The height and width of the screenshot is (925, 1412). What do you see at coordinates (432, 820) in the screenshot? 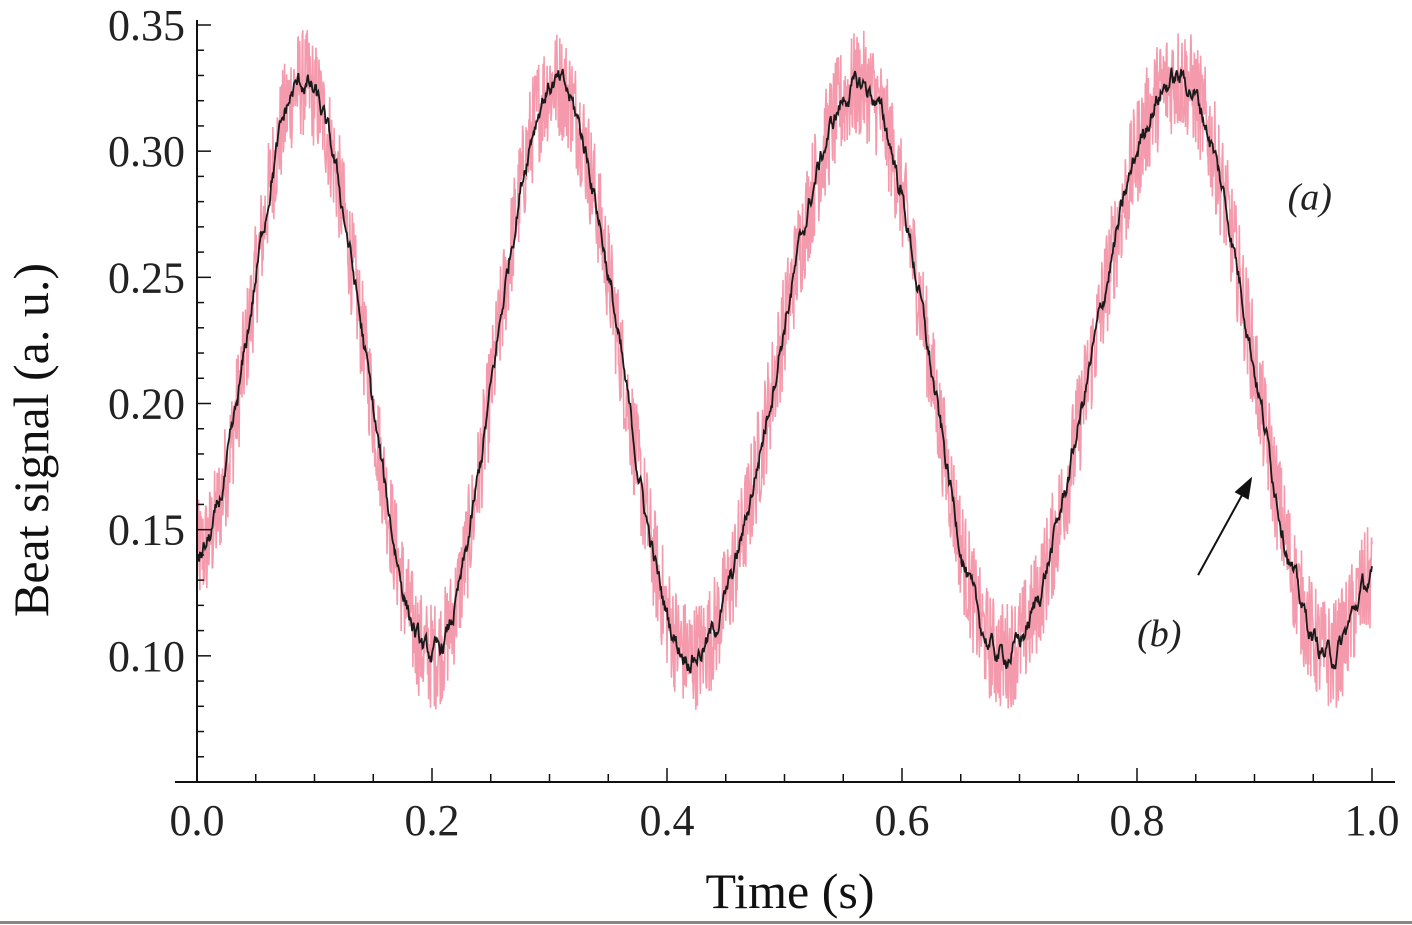
I see `x-tick-label: 0.2` at bounding box center [432, 820].